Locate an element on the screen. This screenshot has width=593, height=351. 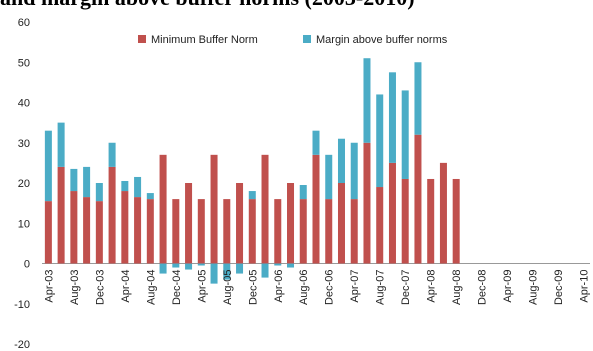
x-tick-label: Apr-07 is located at coordinates (355, 286).